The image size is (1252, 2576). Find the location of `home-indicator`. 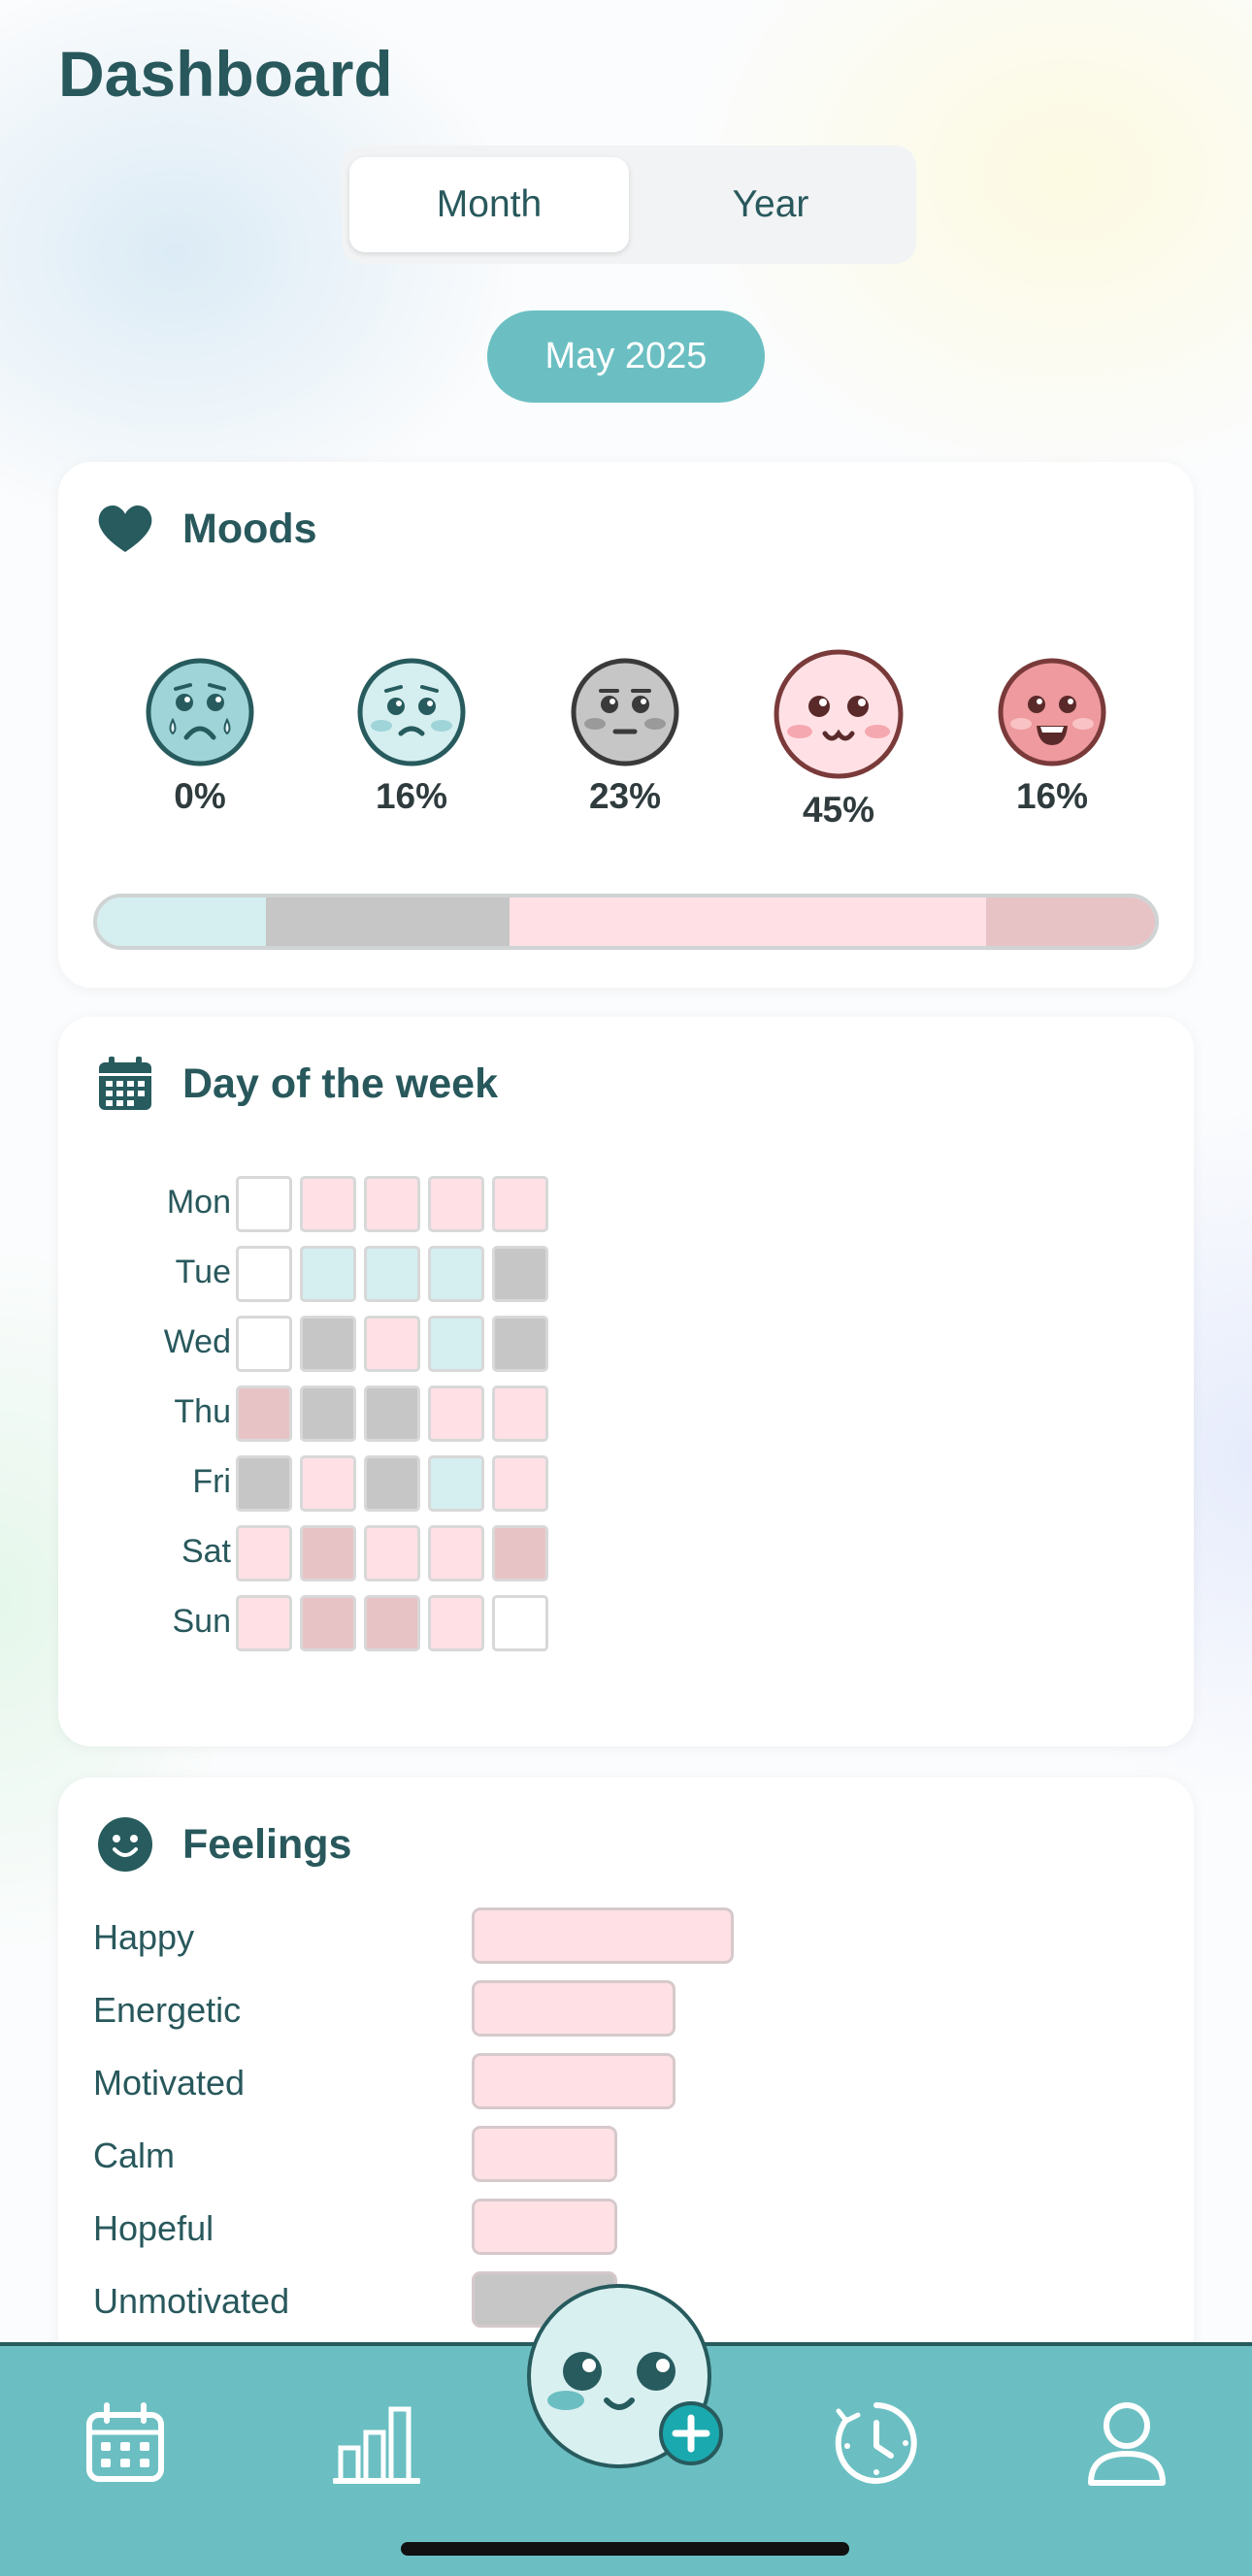

home-indicator is located at coordinates (625, 2549).